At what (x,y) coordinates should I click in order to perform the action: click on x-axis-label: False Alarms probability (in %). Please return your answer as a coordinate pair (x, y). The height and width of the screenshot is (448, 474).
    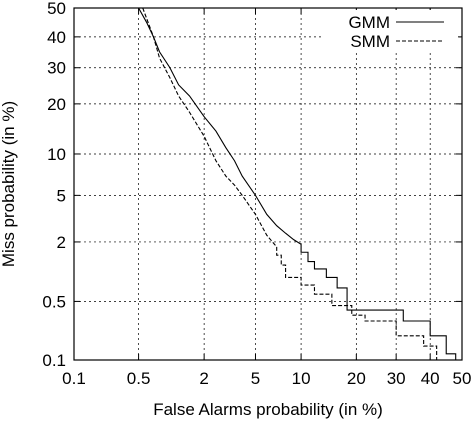
    Looking at the image, I should click on (268, 409).